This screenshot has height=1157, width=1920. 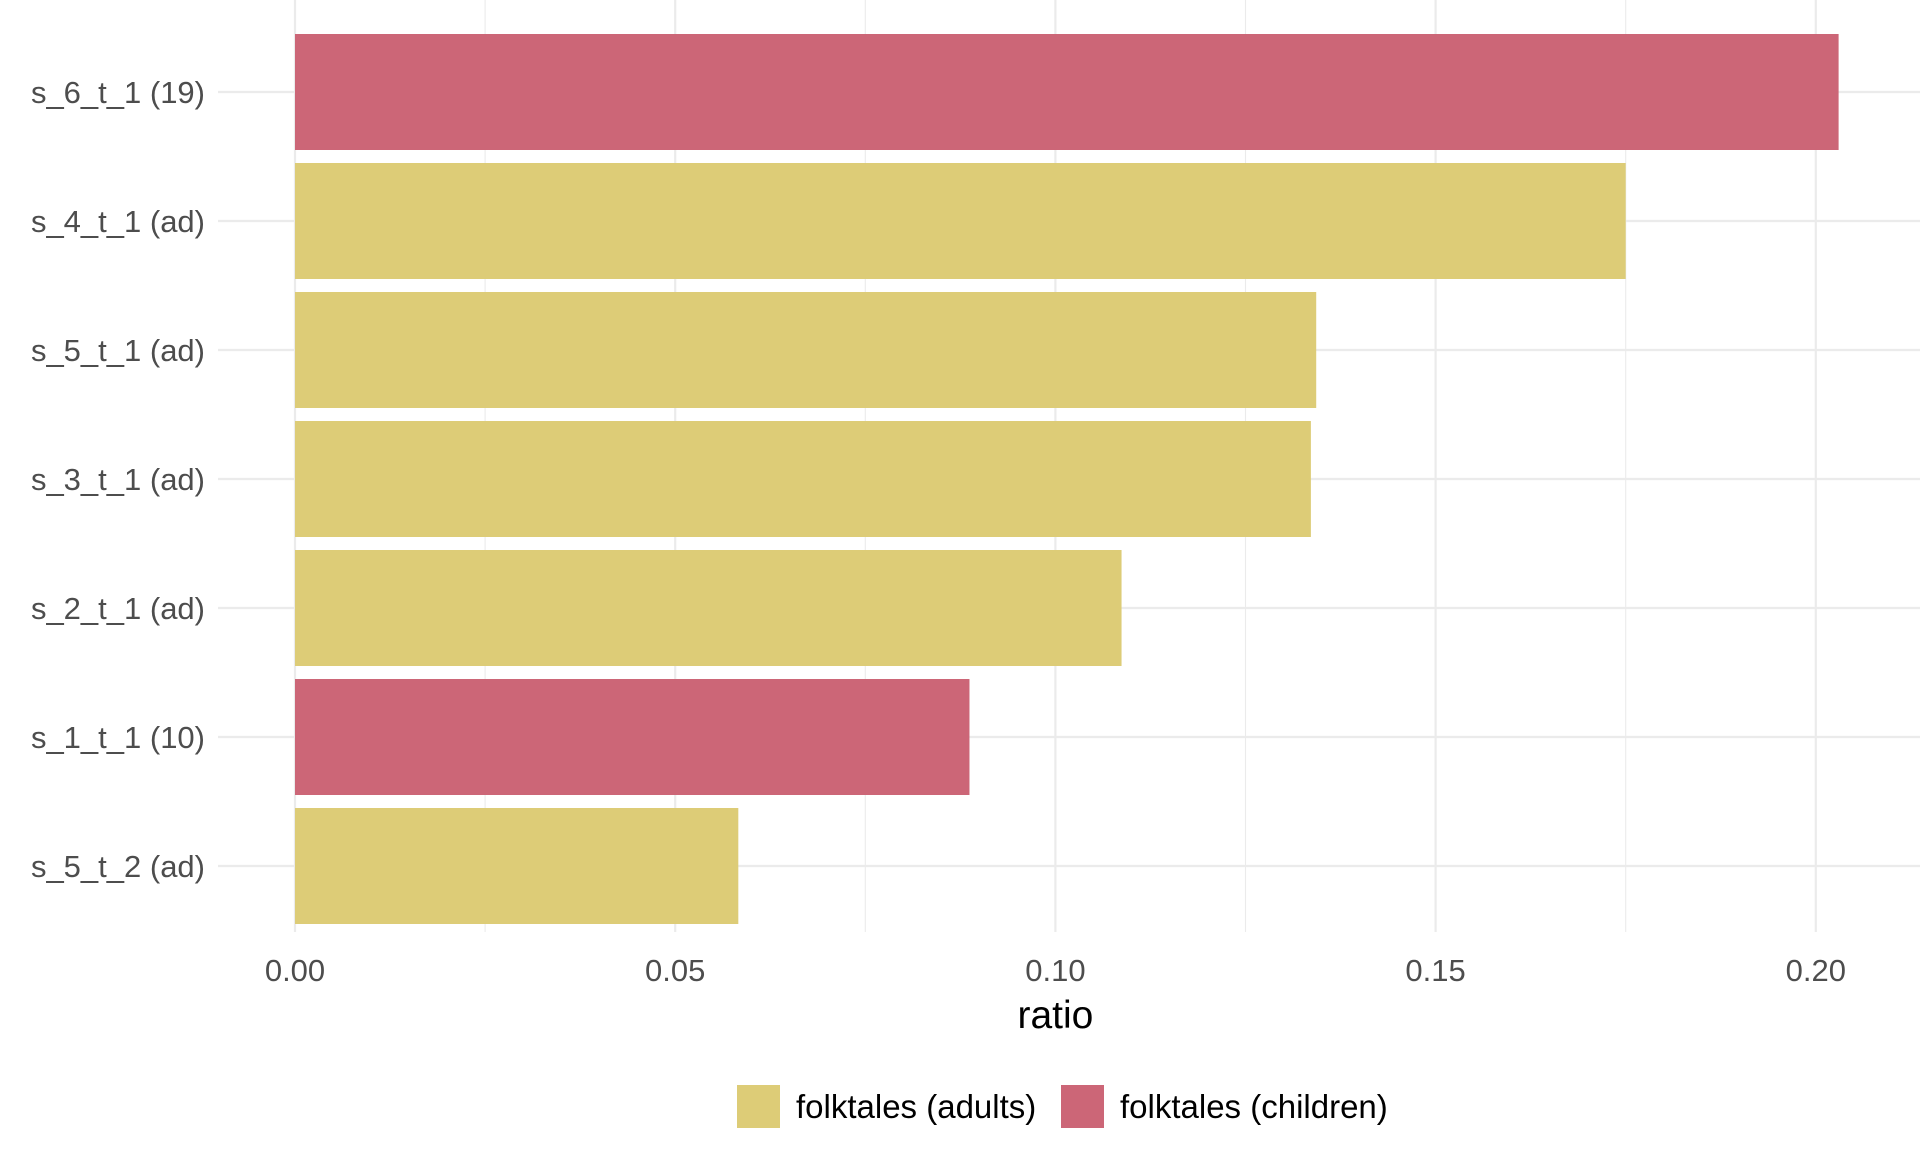 I want to click on x-tick-label: 0.15, so click(x=1435, y=970).